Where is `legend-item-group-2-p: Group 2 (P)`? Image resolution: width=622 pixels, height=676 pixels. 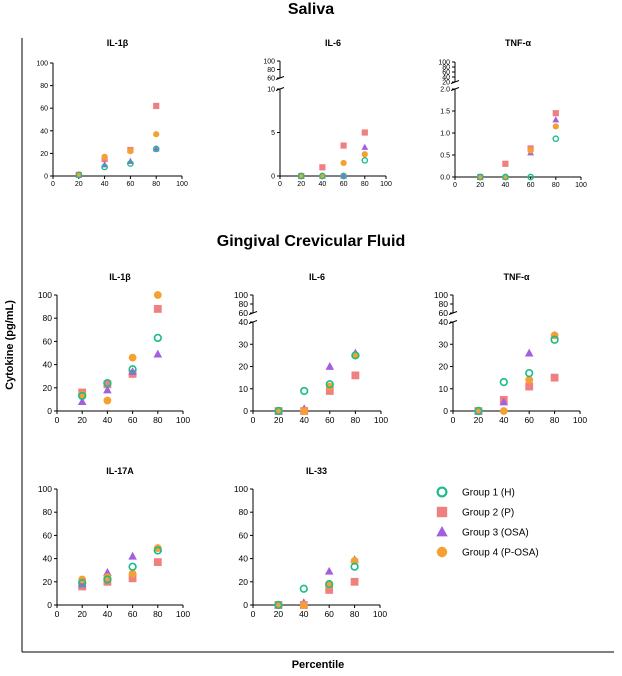 legend-item-group-2-p: Group 2 (P) is located at coordinates (475, 512).